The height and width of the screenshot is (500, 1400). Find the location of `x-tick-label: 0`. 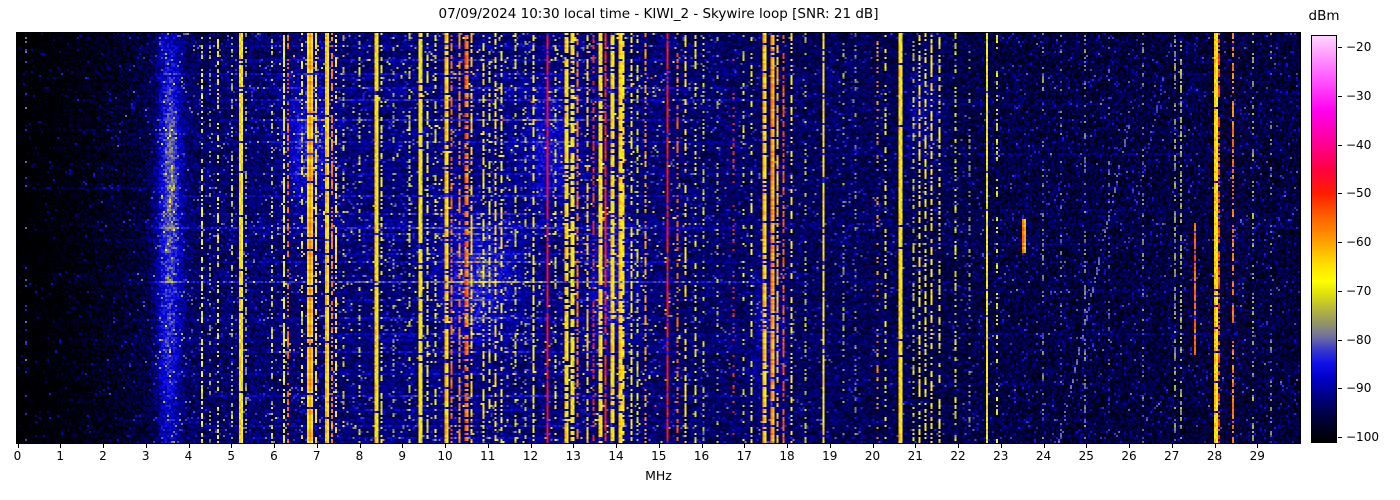

x-tick-label: 0 is located at coordinates (17, 456).